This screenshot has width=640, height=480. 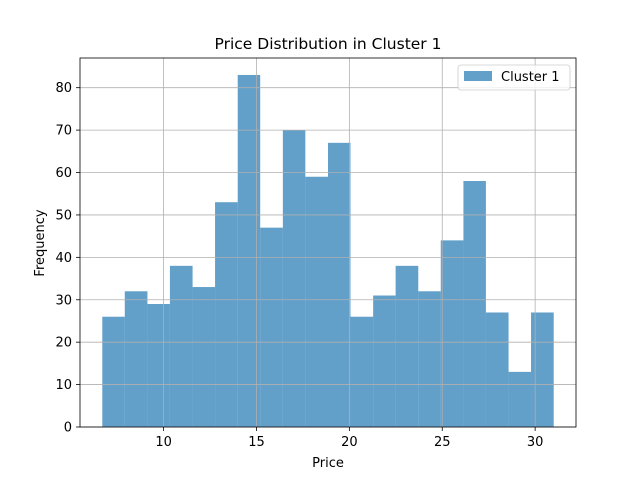 I want to click on y-tick-label: 60, so click(x=63, y=173).